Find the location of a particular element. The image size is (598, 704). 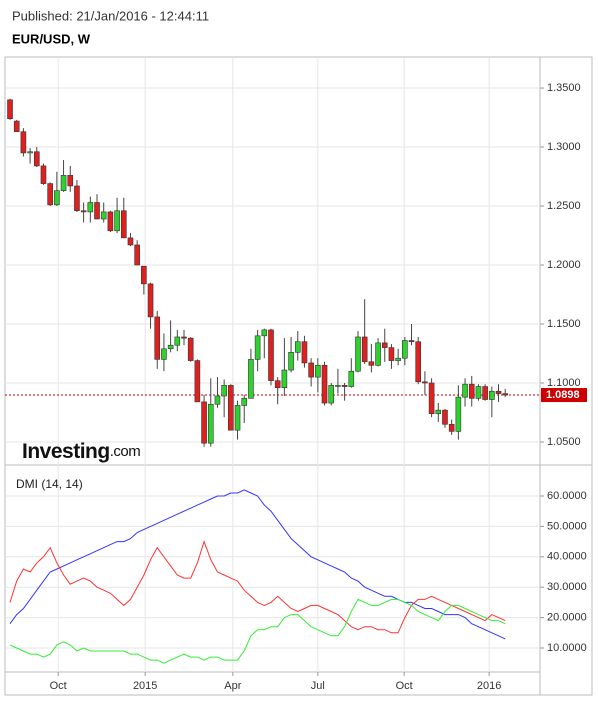

logo-name: Investing is located at coordinates (66, 451).